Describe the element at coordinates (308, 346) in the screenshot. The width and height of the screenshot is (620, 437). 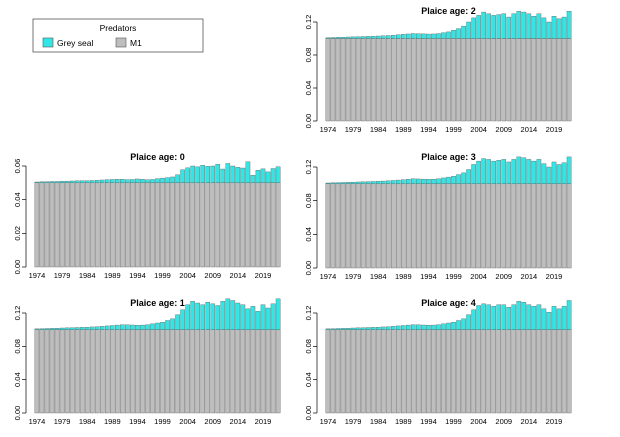
I see `y-tick-label: 0.08` at that location.